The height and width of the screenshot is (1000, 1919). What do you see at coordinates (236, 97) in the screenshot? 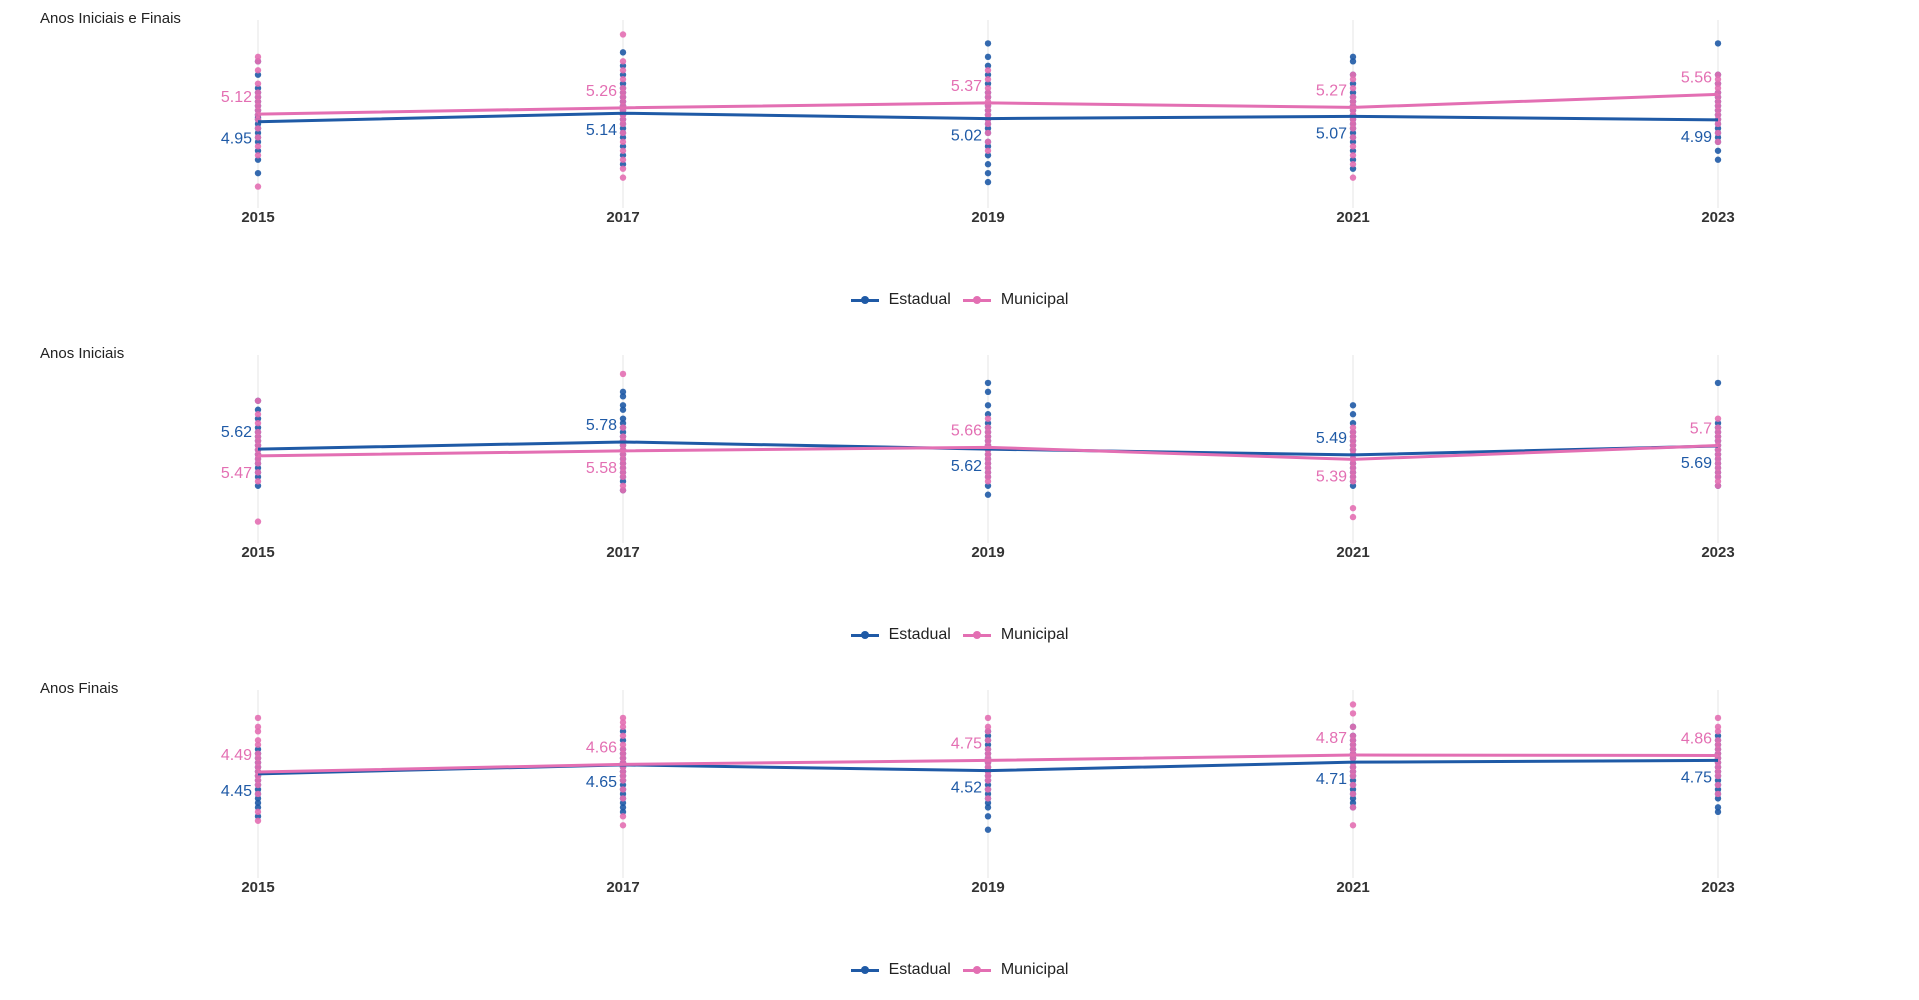
I see `value-label-municipal: 5.12` at bounding box center [236, 97].